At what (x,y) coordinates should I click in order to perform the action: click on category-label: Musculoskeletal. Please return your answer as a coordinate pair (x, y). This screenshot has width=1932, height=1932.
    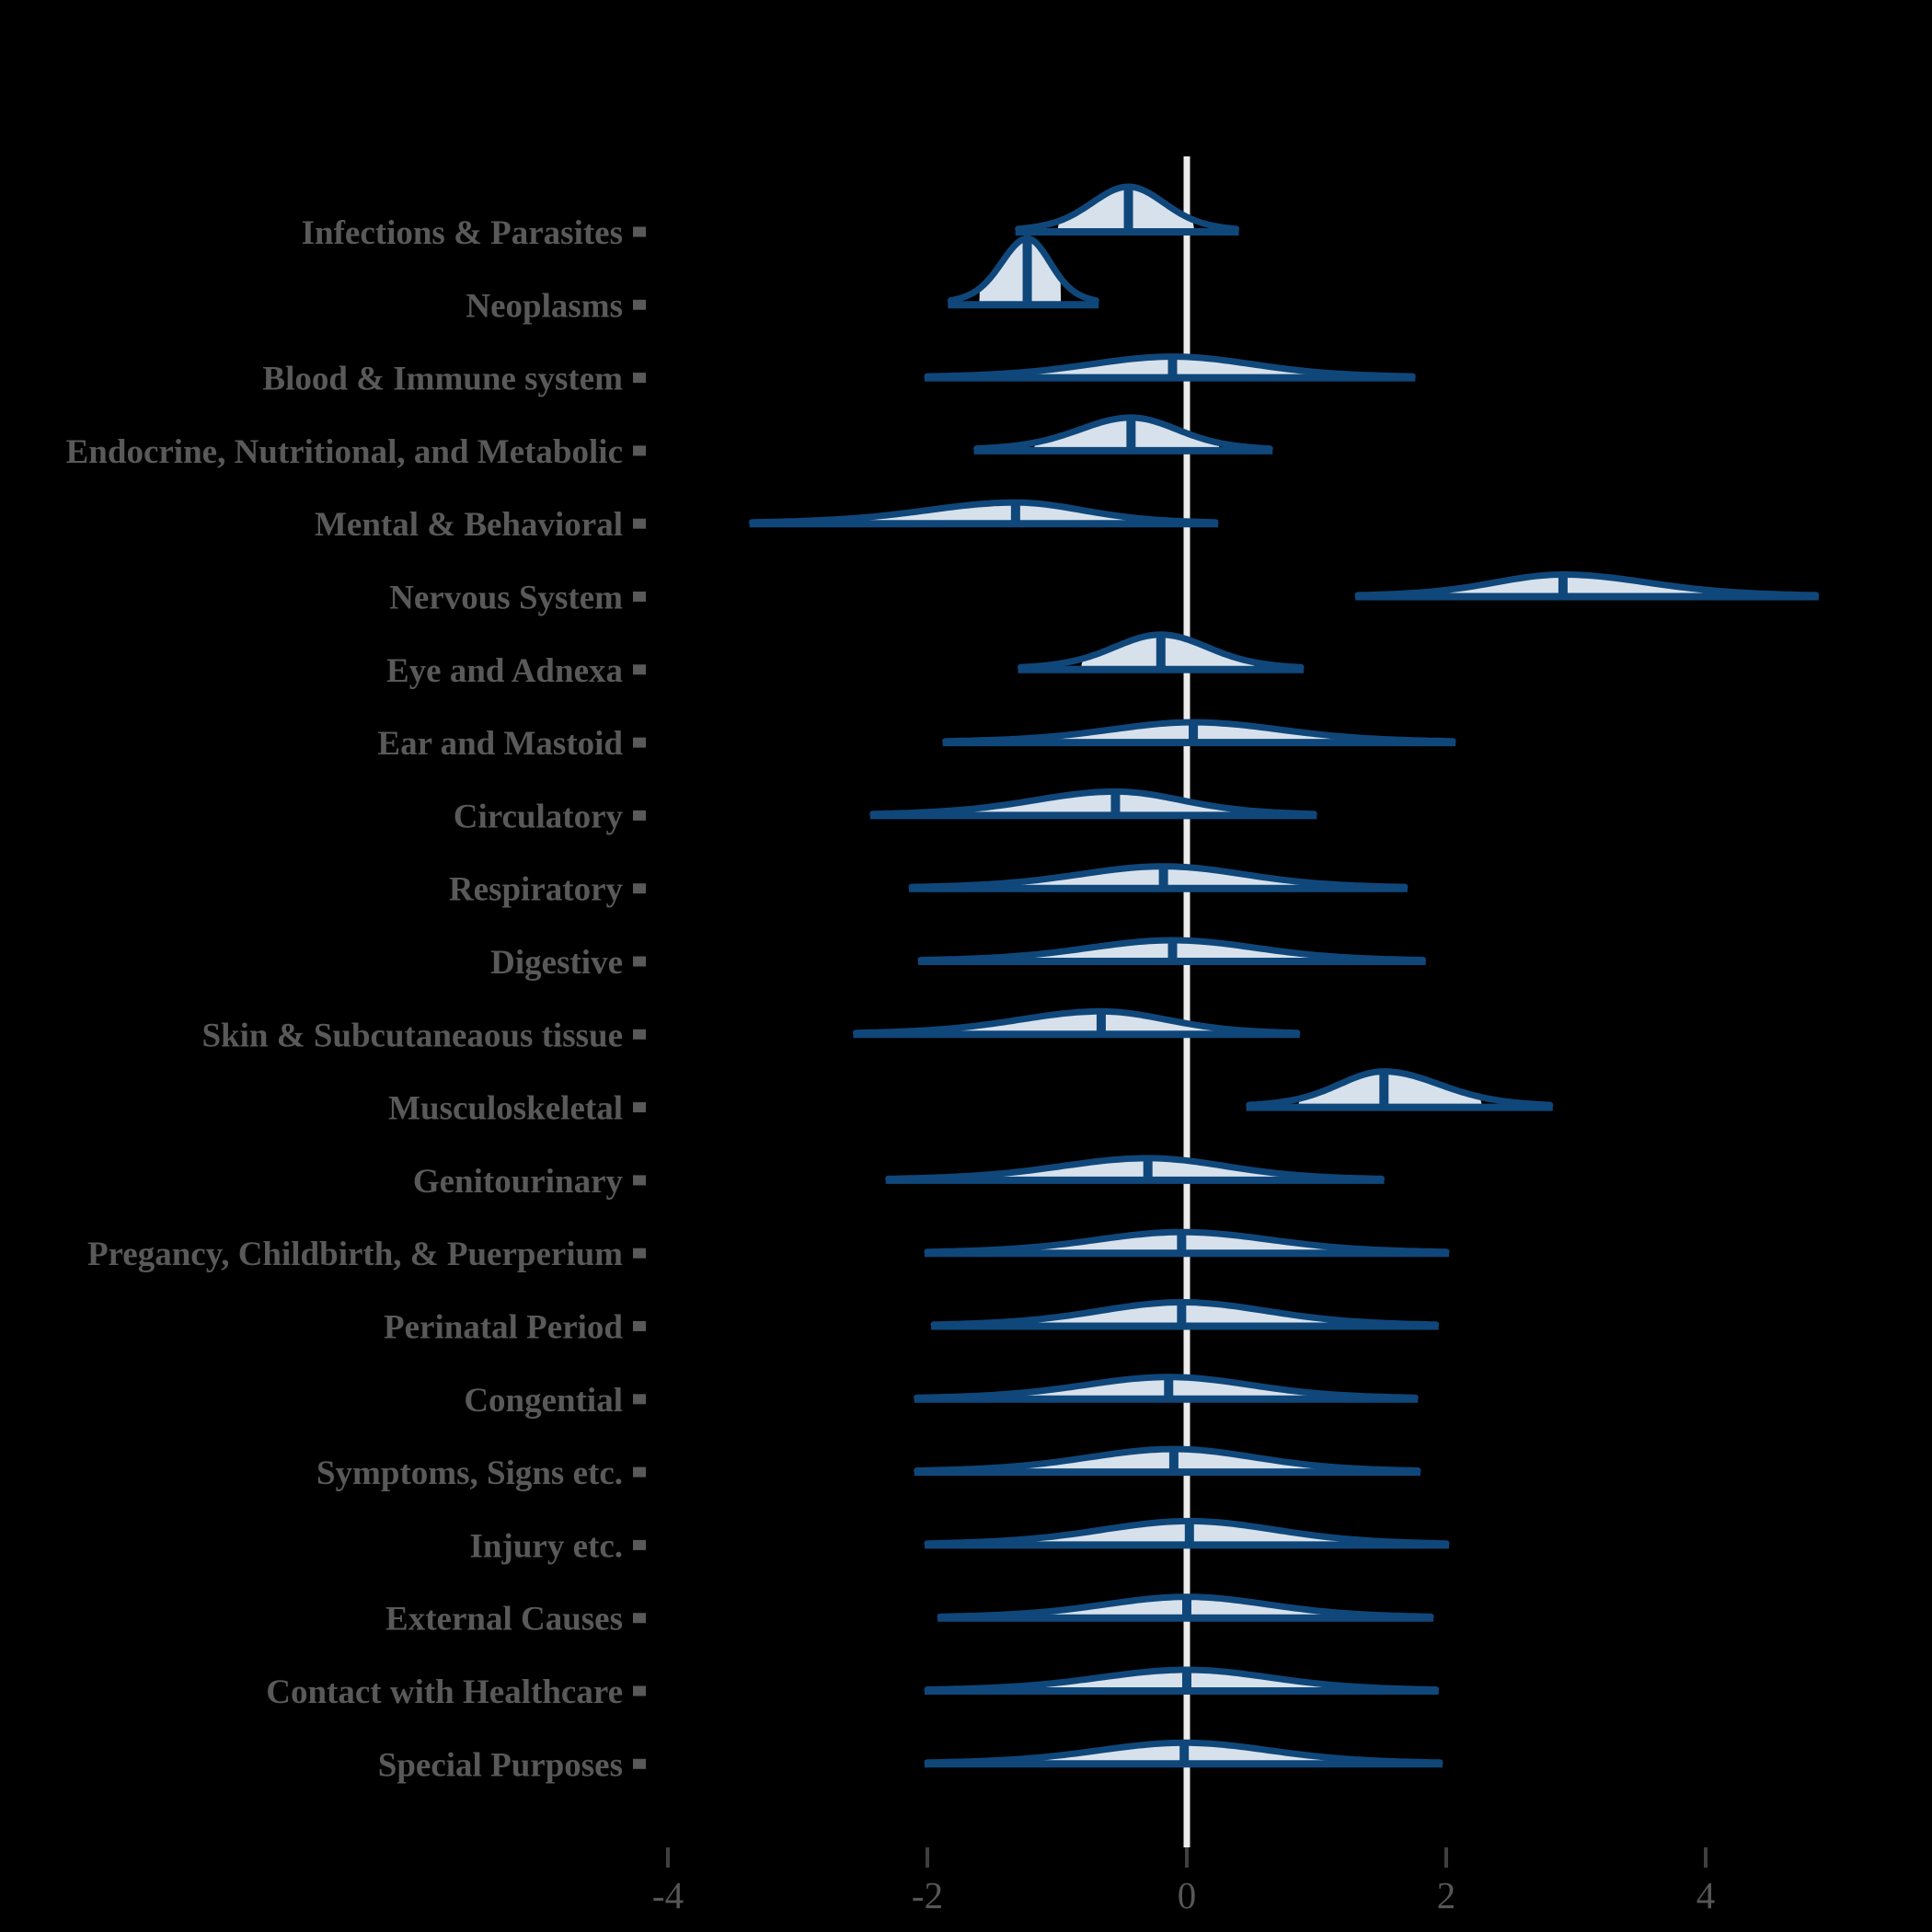
    Looking at the image, I should click on (505, 1109).